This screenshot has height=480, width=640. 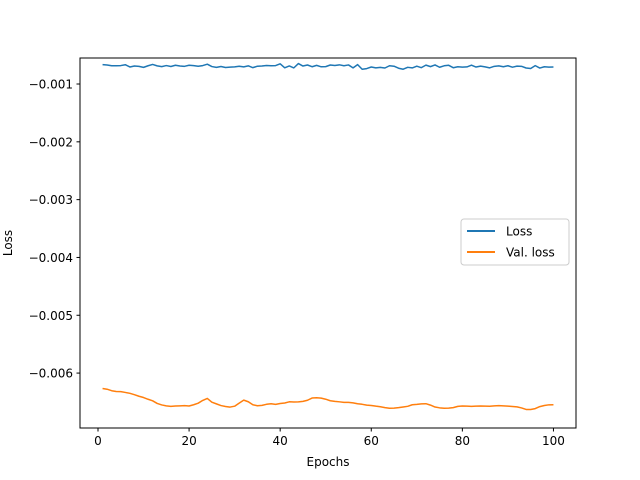 What do you see at coordinates (328, 66) in the screenshot?
I see `series-line-loss` at bounding box center [328, 66].